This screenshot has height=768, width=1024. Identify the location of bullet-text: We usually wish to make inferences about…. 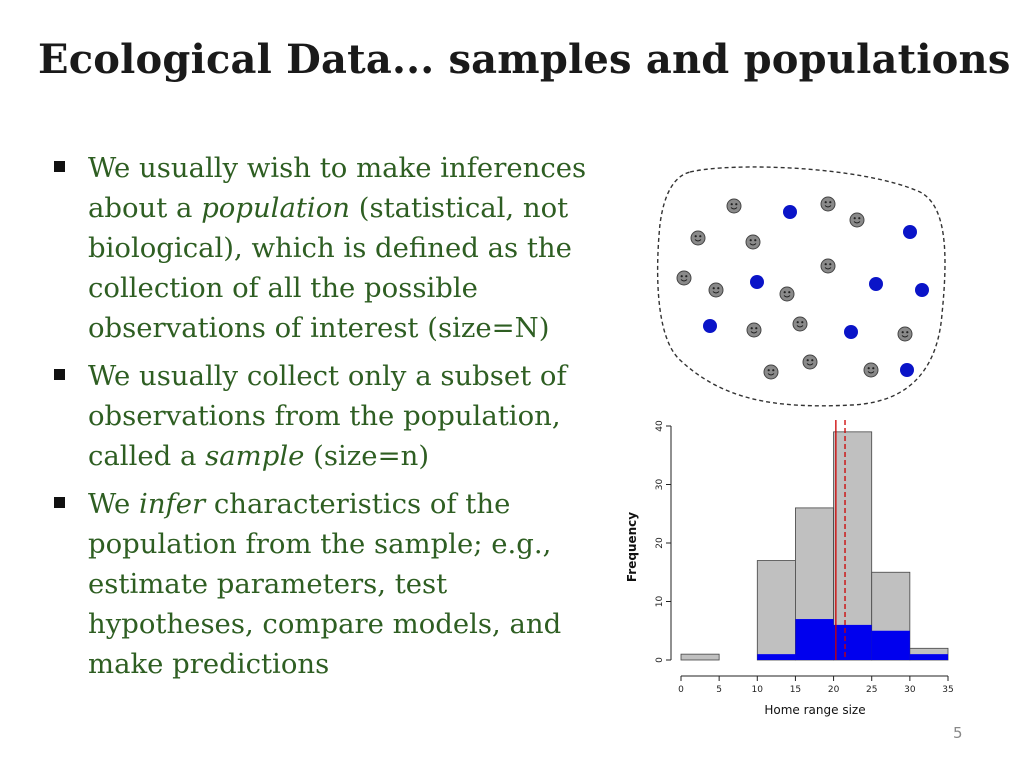
(337, 188).